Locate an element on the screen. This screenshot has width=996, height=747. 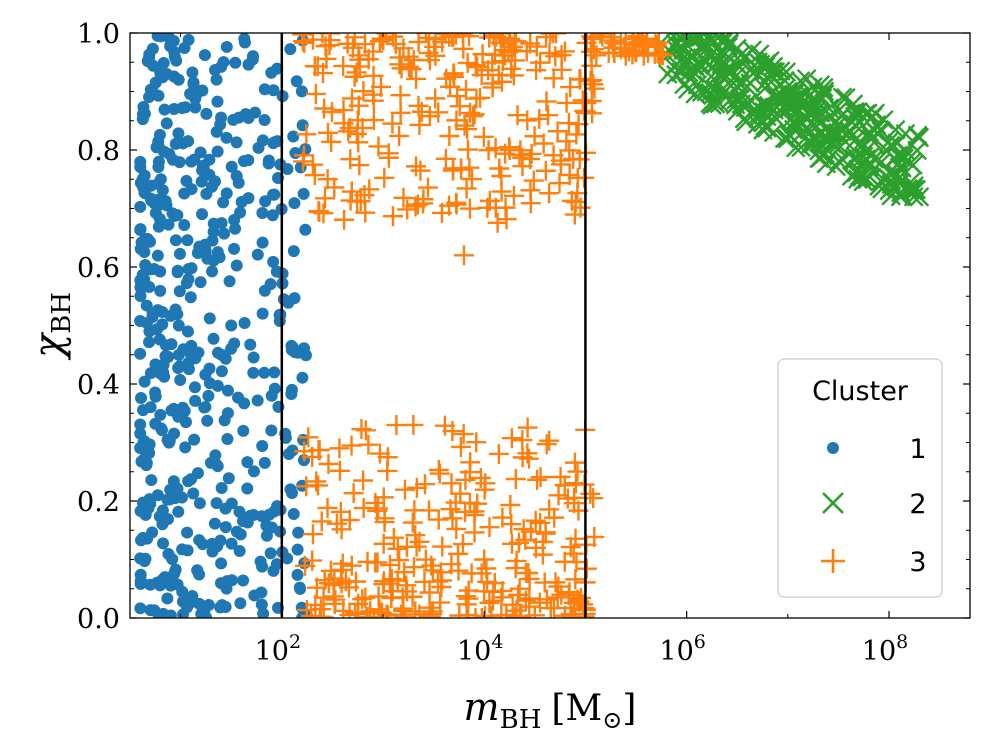
legend-marker-plus is located at coordinates (833, 561).